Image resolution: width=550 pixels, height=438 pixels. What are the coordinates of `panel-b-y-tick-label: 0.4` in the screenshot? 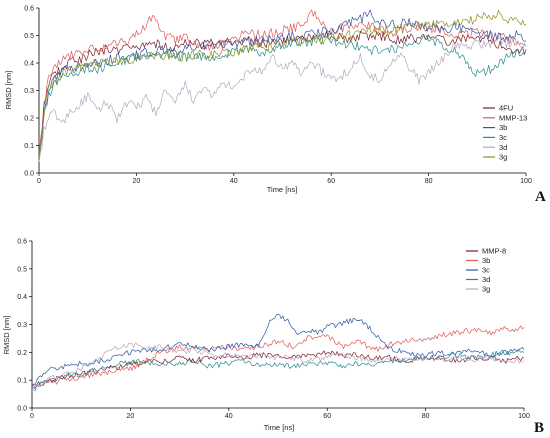 It's located at (22, 297).